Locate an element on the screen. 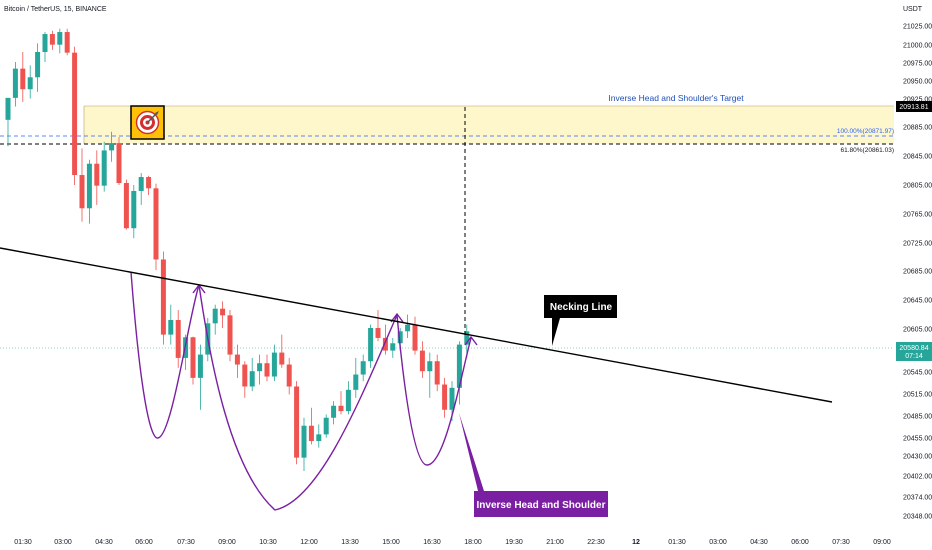 The width and height of the screenshot is (932, 550). y-tick-label: 20515.00 is located at coordinates (917, 395).